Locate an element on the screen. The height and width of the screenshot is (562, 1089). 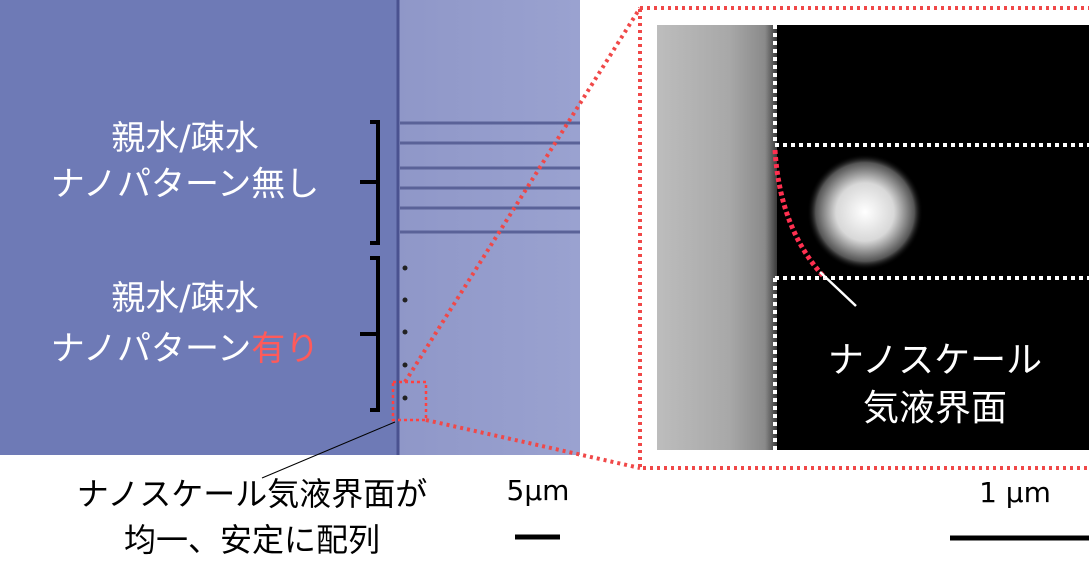
scale-label: 5µm is located at coordinates (538, 490).